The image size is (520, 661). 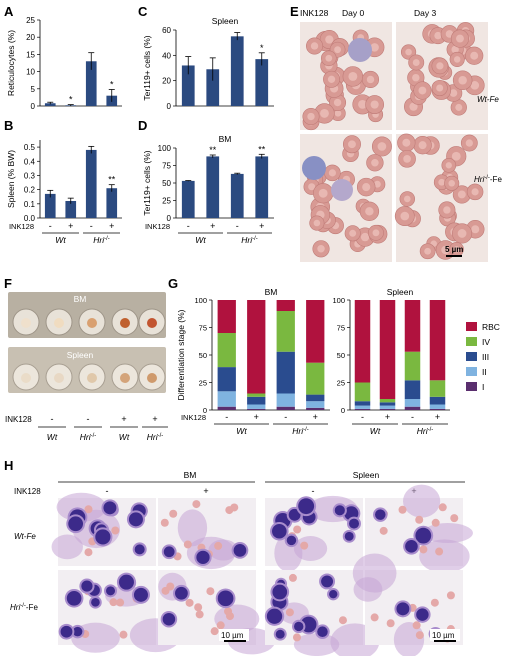 What do you see at coordinates (123, 419) in the screenshot?
I see `panel-F-sign: +` at bounding box center [123, 419].